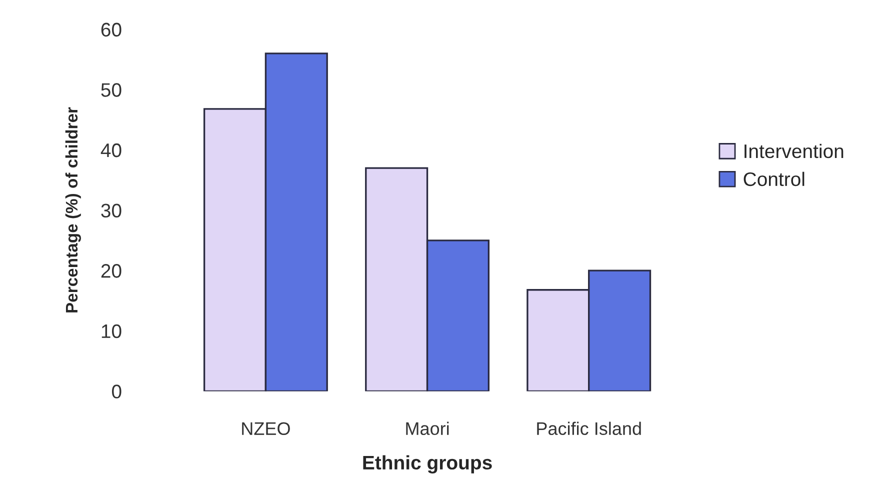 The height and width of the screenshot is (489, 872). Describe the element at coordinates (774, 179) in the screenshot. I see `legend-label: Control` at that location.